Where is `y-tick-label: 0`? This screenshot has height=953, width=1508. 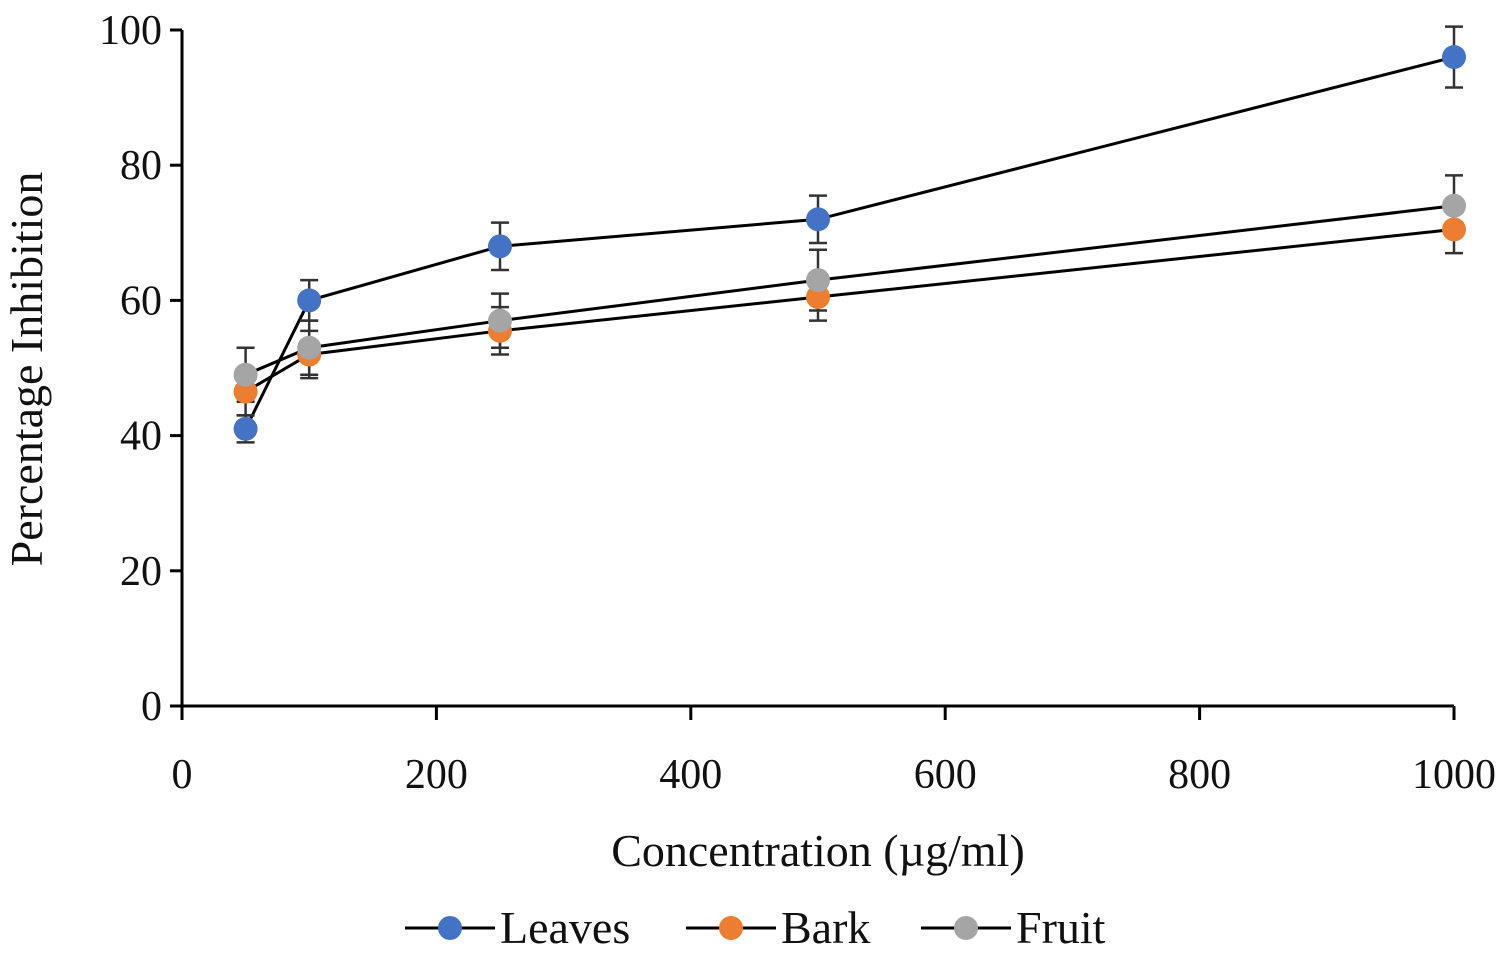 y-tick-label: 0 is located at coordinates (151, 707).